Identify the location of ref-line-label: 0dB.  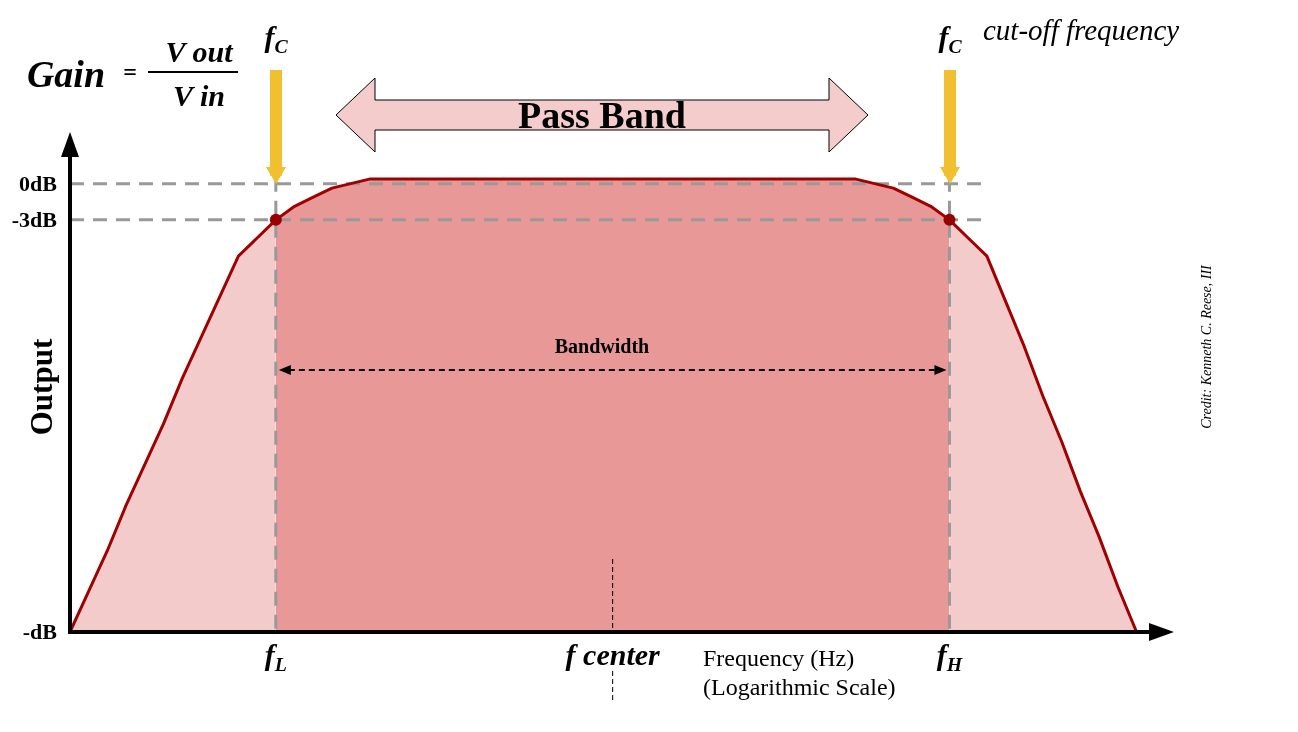
(38, 183).